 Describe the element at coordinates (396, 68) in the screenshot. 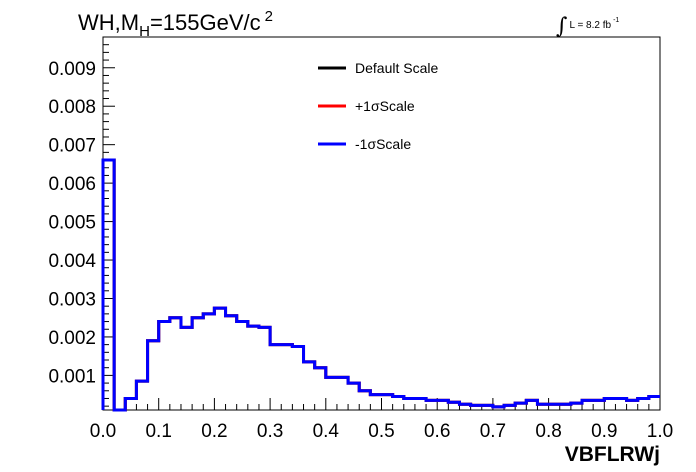

I see `legend-label: Default Scale` at that location.